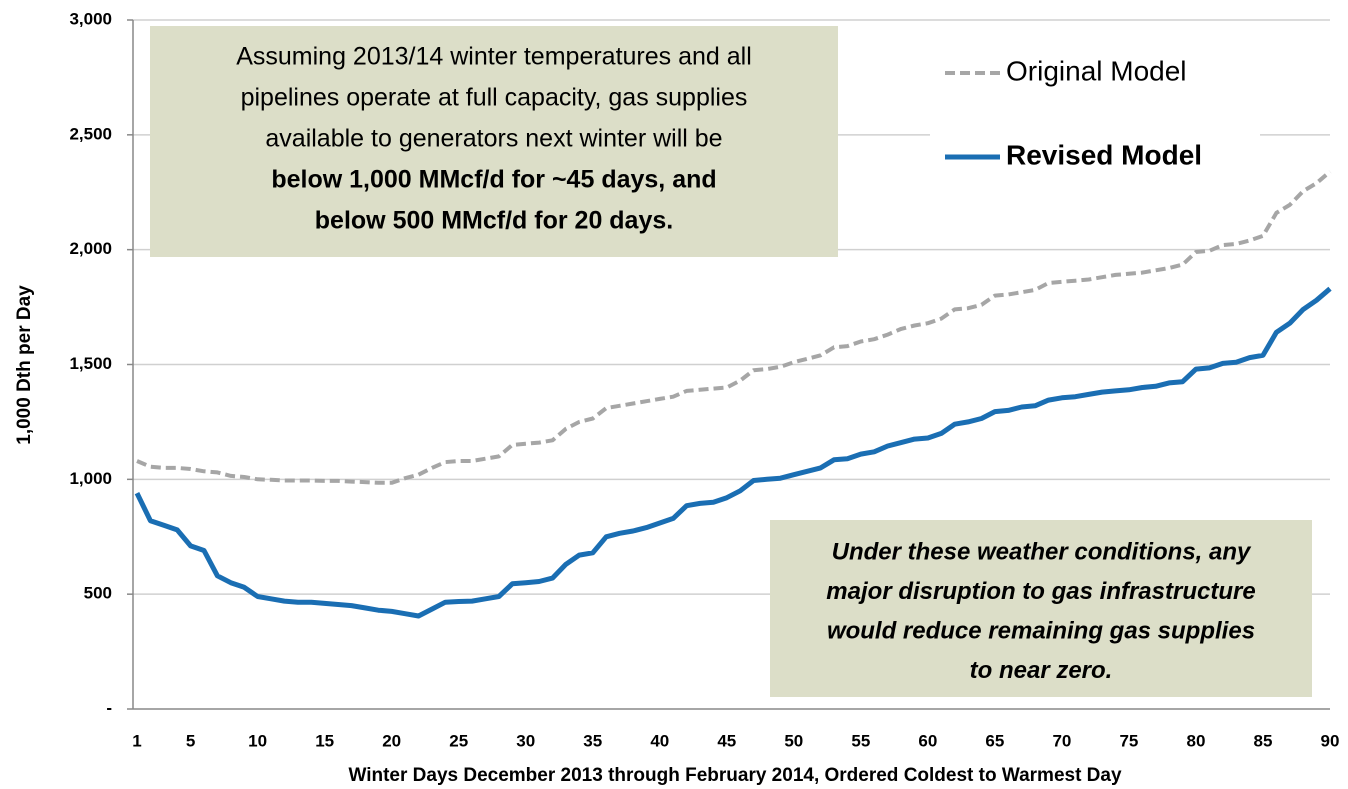 Image resolution: width=1348 pixels, height=789 pixels. I want to click on y-axis-label: 1,000 Dth per Day, so click(24, 365).